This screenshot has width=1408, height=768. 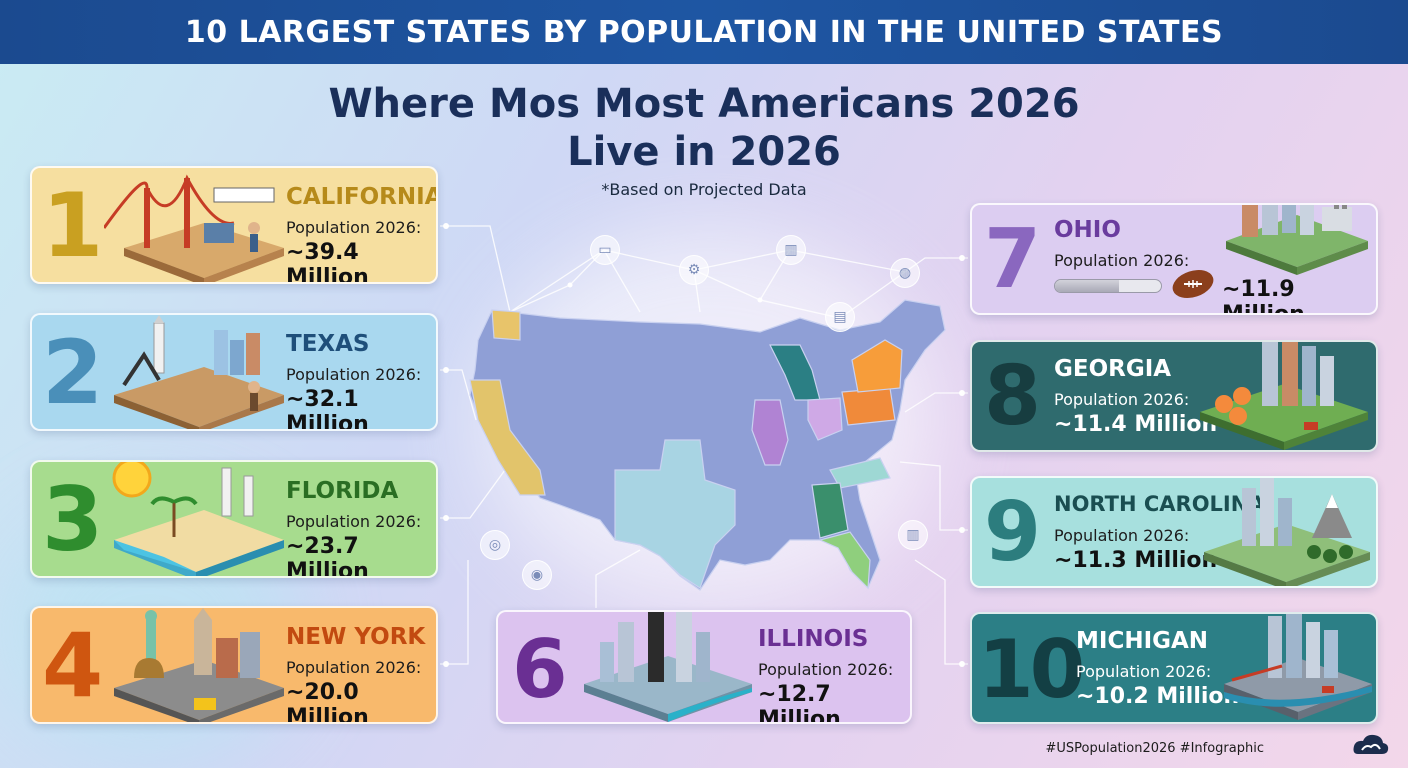 I want to click on state-card-ohio: 7 OHIO Population 2026: ~11.9 Million, so click(x=1174, y=259).